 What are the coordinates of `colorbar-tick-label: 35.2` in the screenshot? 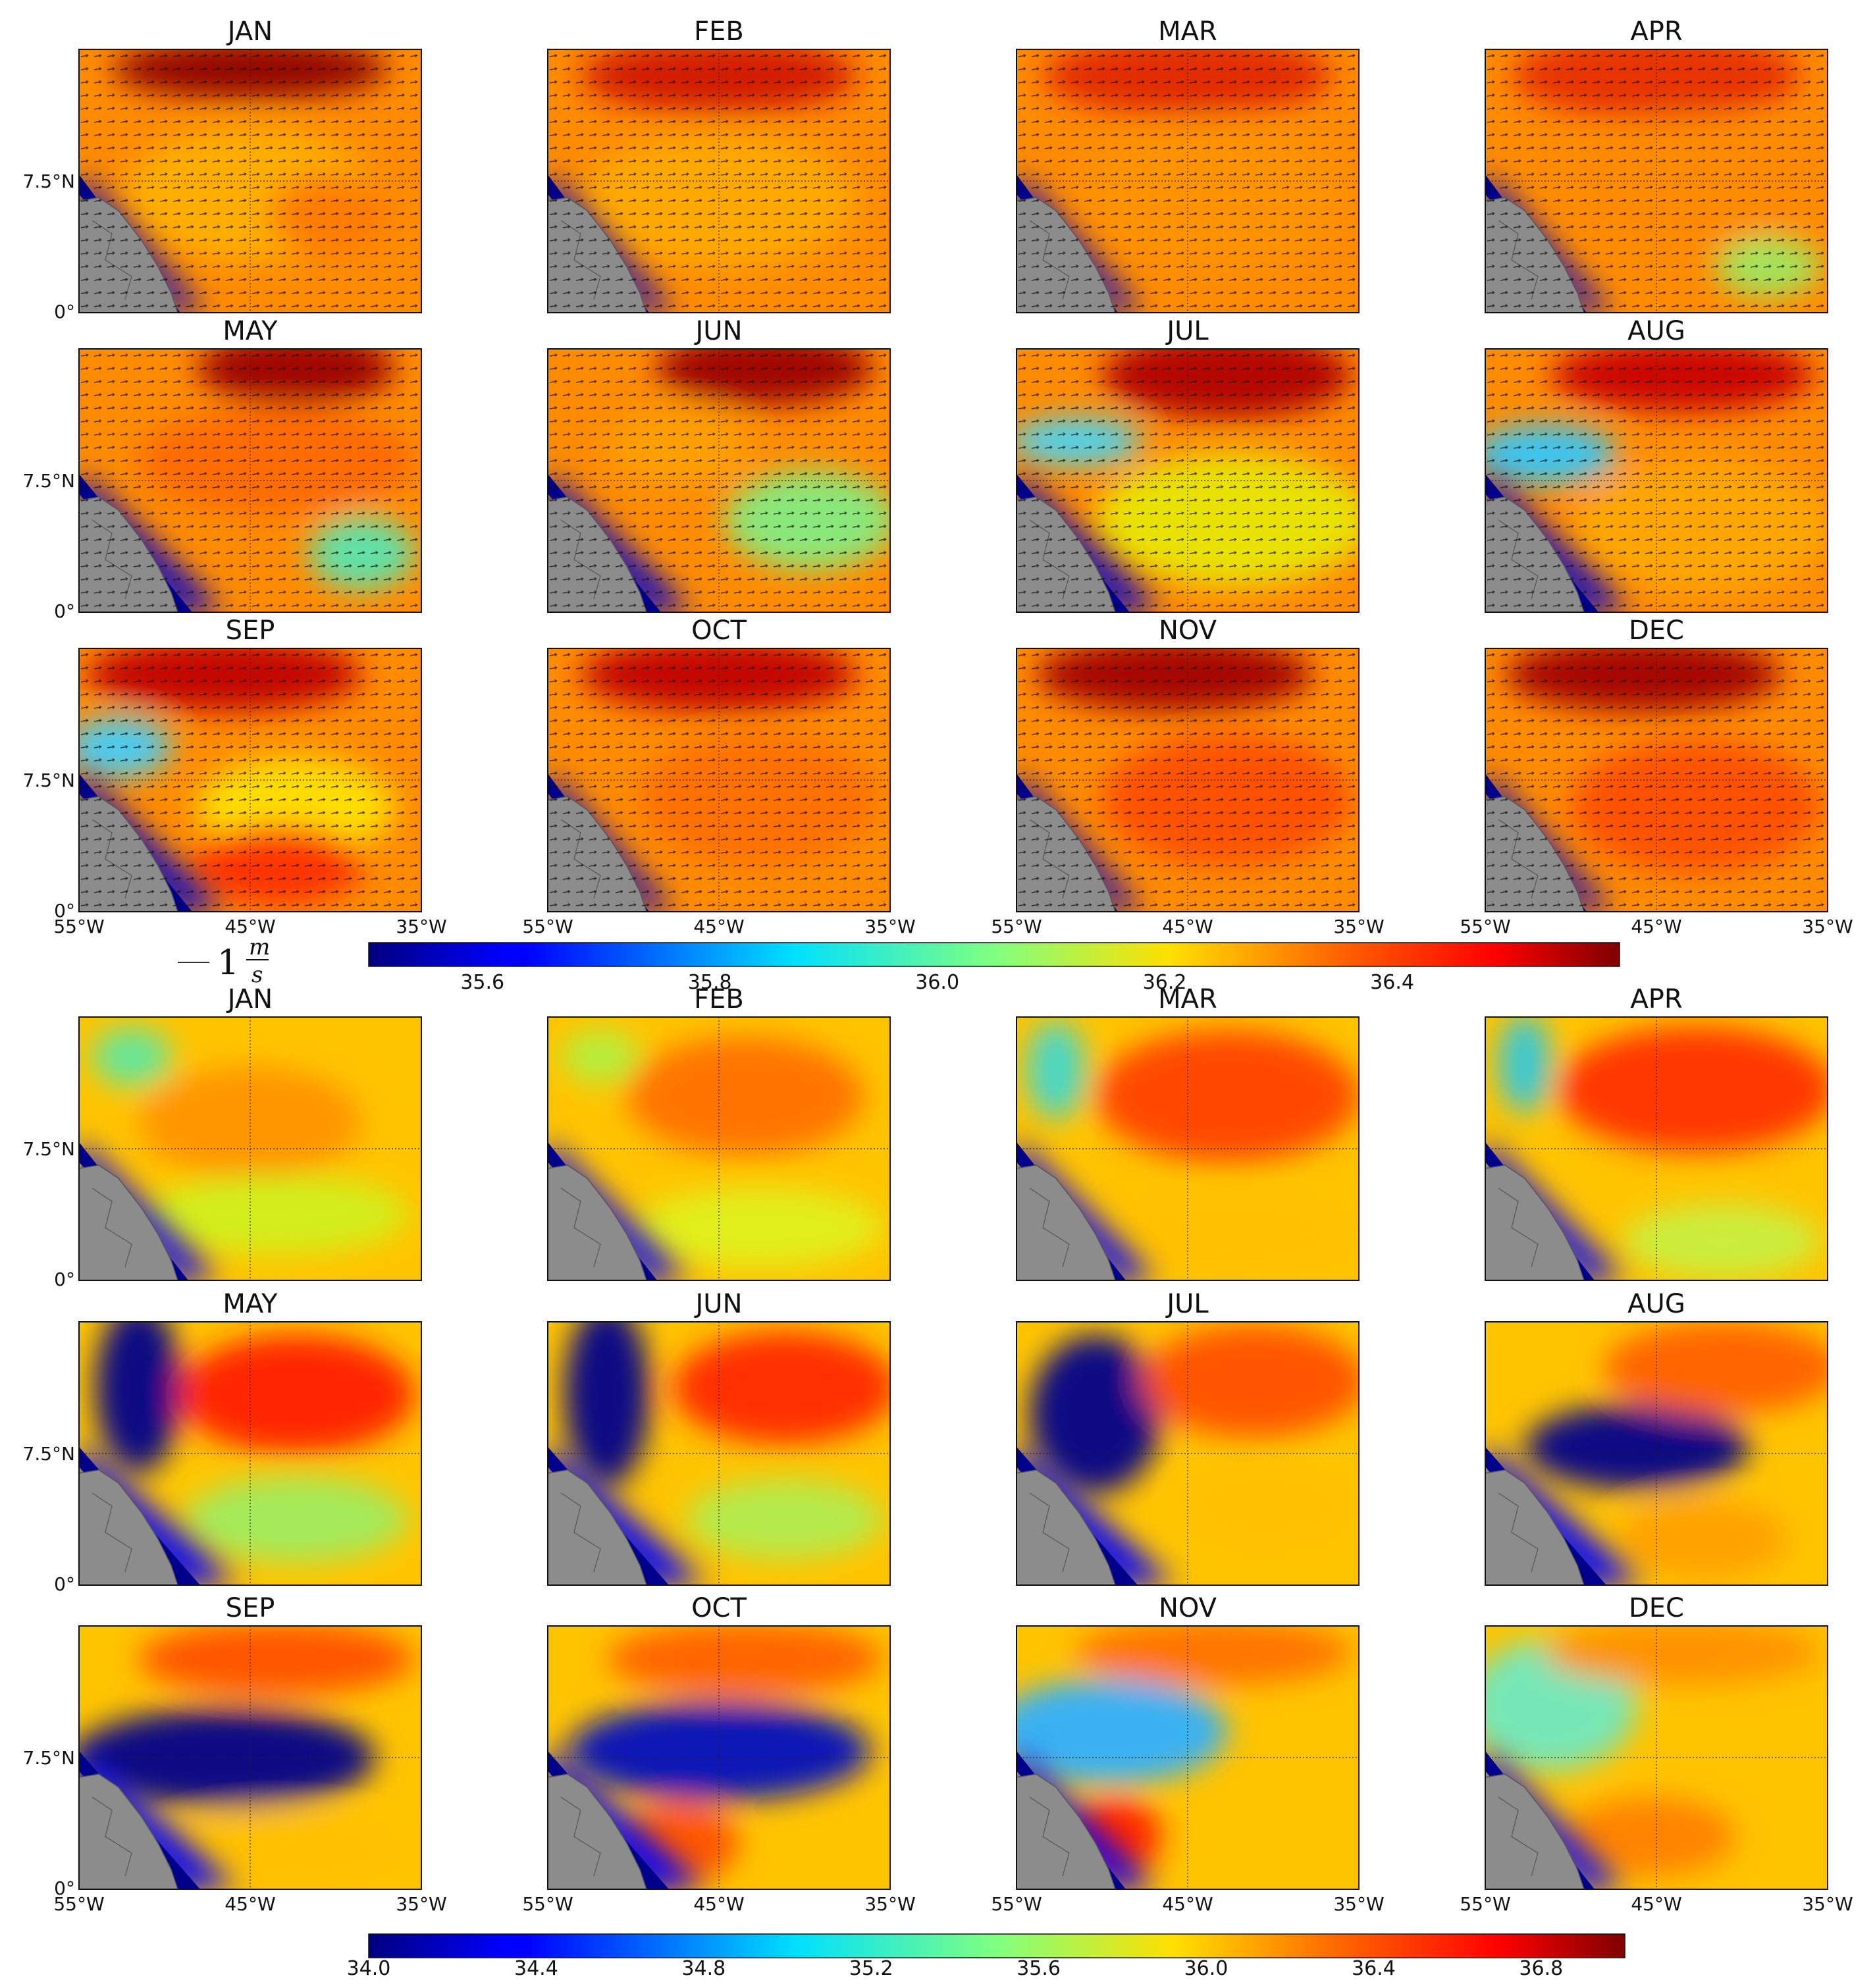 It's located at (871, 1968).